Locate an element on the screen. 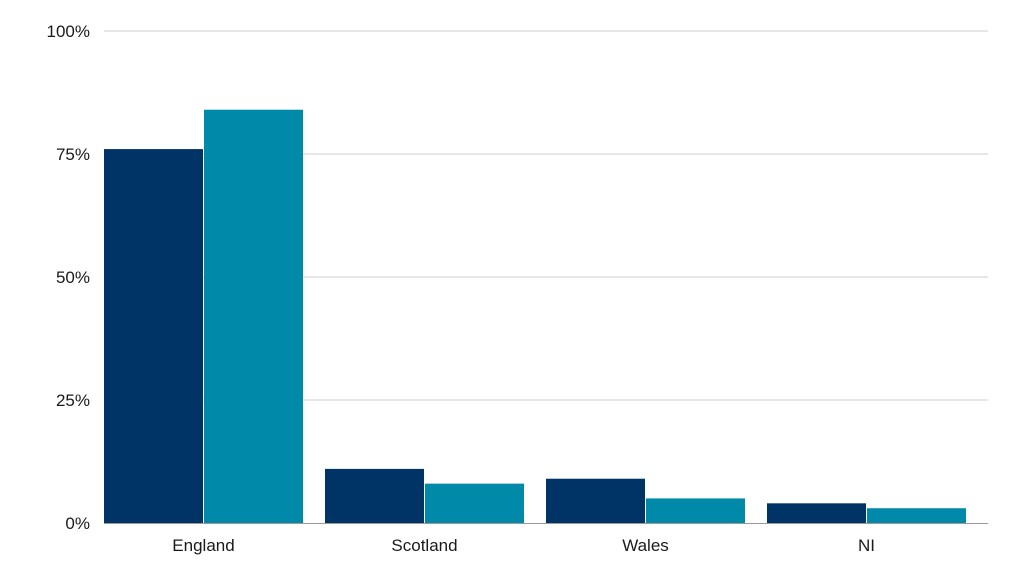 The height and width of the screenshot is (576, 1024). x-tick-label: Scotland is located at coordinates (424, 545).